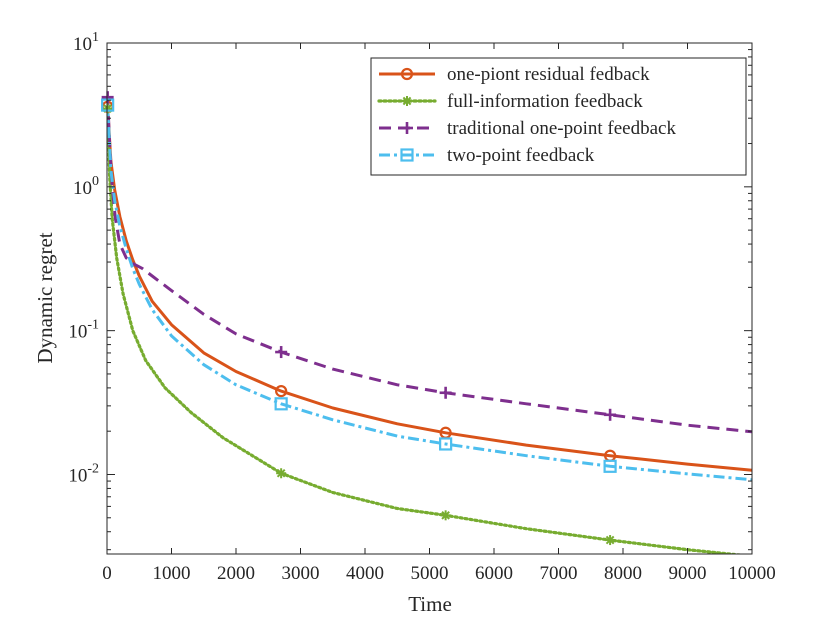 The height and width of the screenshot is (628, 830). Describe the element at coordinates (86, 42) in the screenshot. I see `y-tick-label: 10¹` at that location.